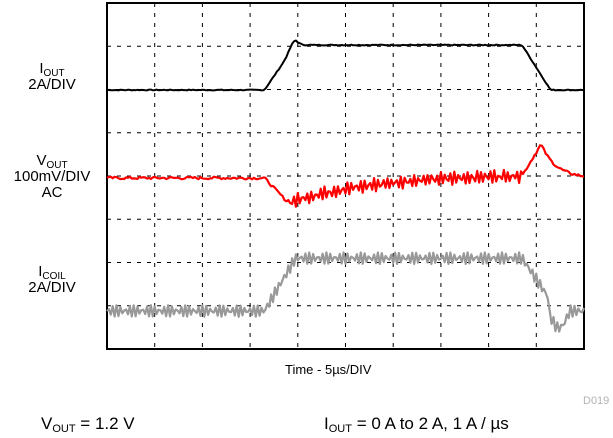  Describe the element at coordinates (346, 292) in the screenshot. I see `trace-icoil` at that location.